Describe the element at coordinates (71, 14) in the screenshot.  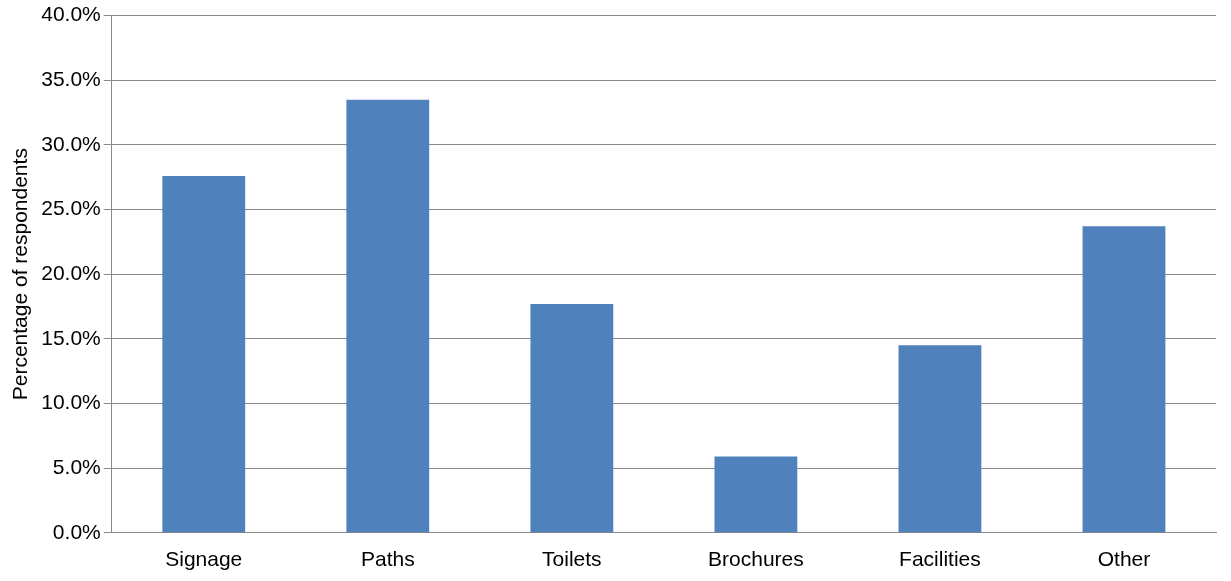
I see `y-tick-label: 40.0%` at that location.